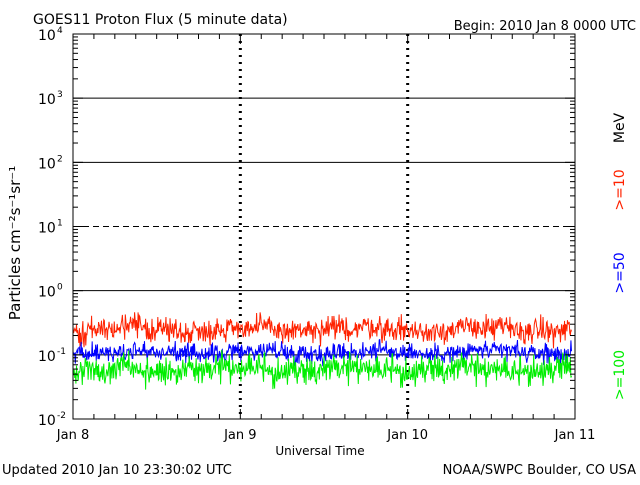  Describe the element at coordinates (60, 31) in the screenshot. I see `y-tick-exponent: 4` at that location.